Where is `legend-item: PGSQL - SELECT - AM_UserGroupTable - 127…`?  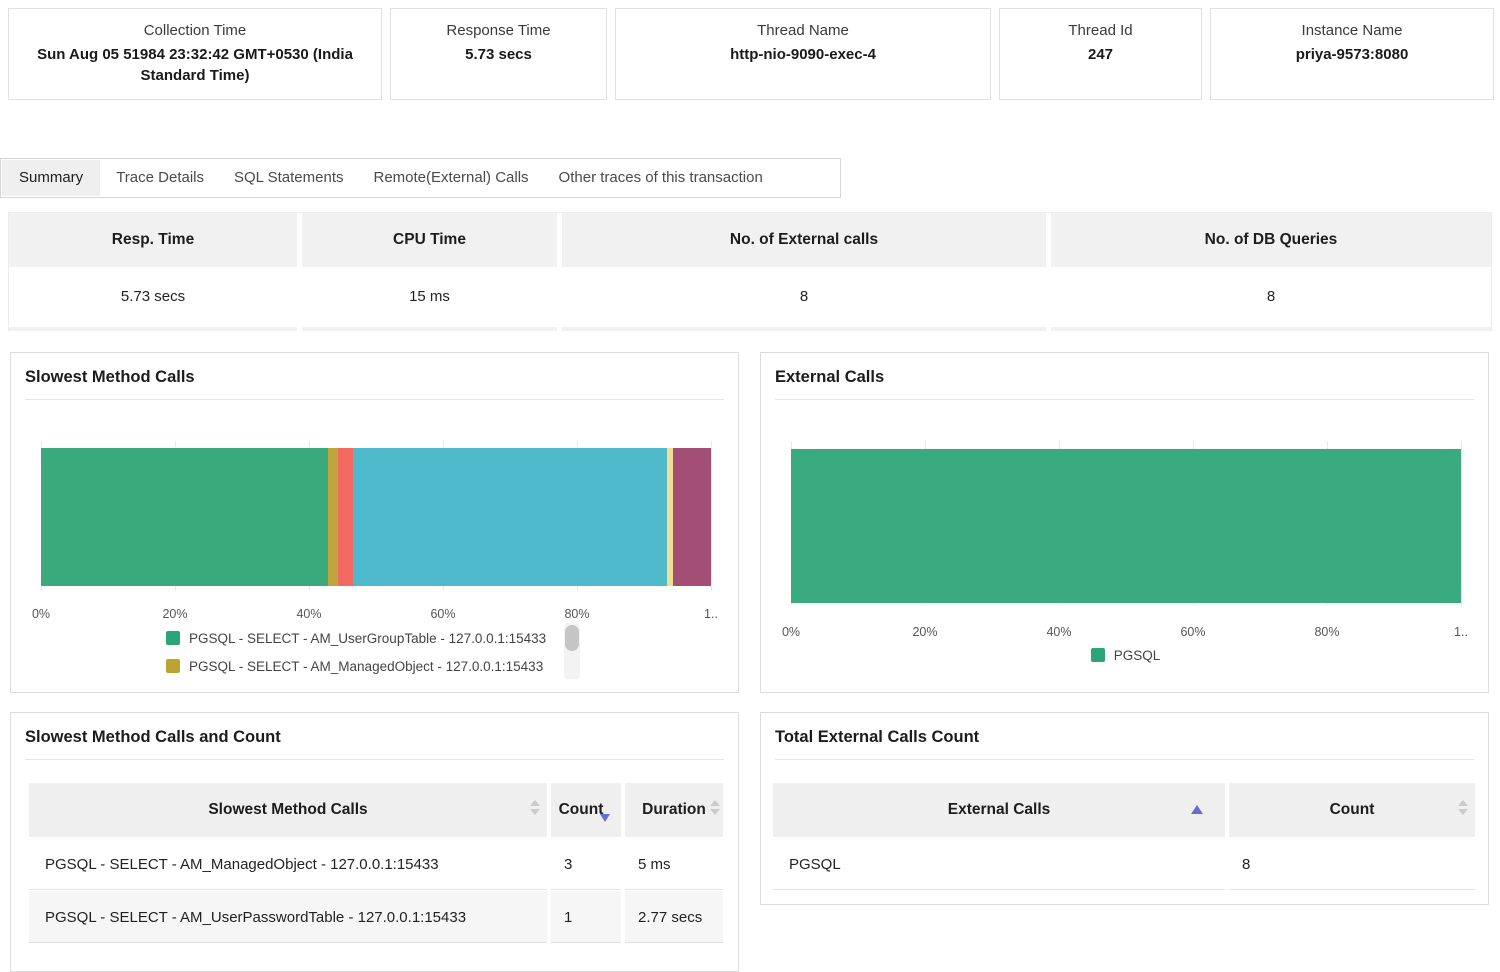
legend-item: PGSQL - SELECT - AM_UserGroupTable - 127… is located at coordinates (366, 638).